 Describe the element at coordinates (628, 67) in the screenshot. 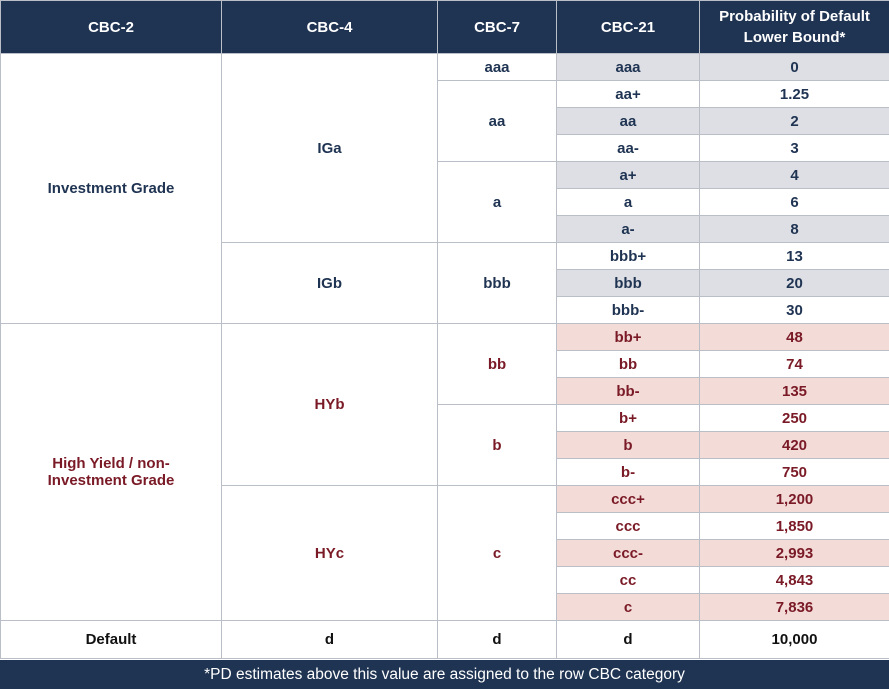

I see `cbc21-cell: aaa` at that location.